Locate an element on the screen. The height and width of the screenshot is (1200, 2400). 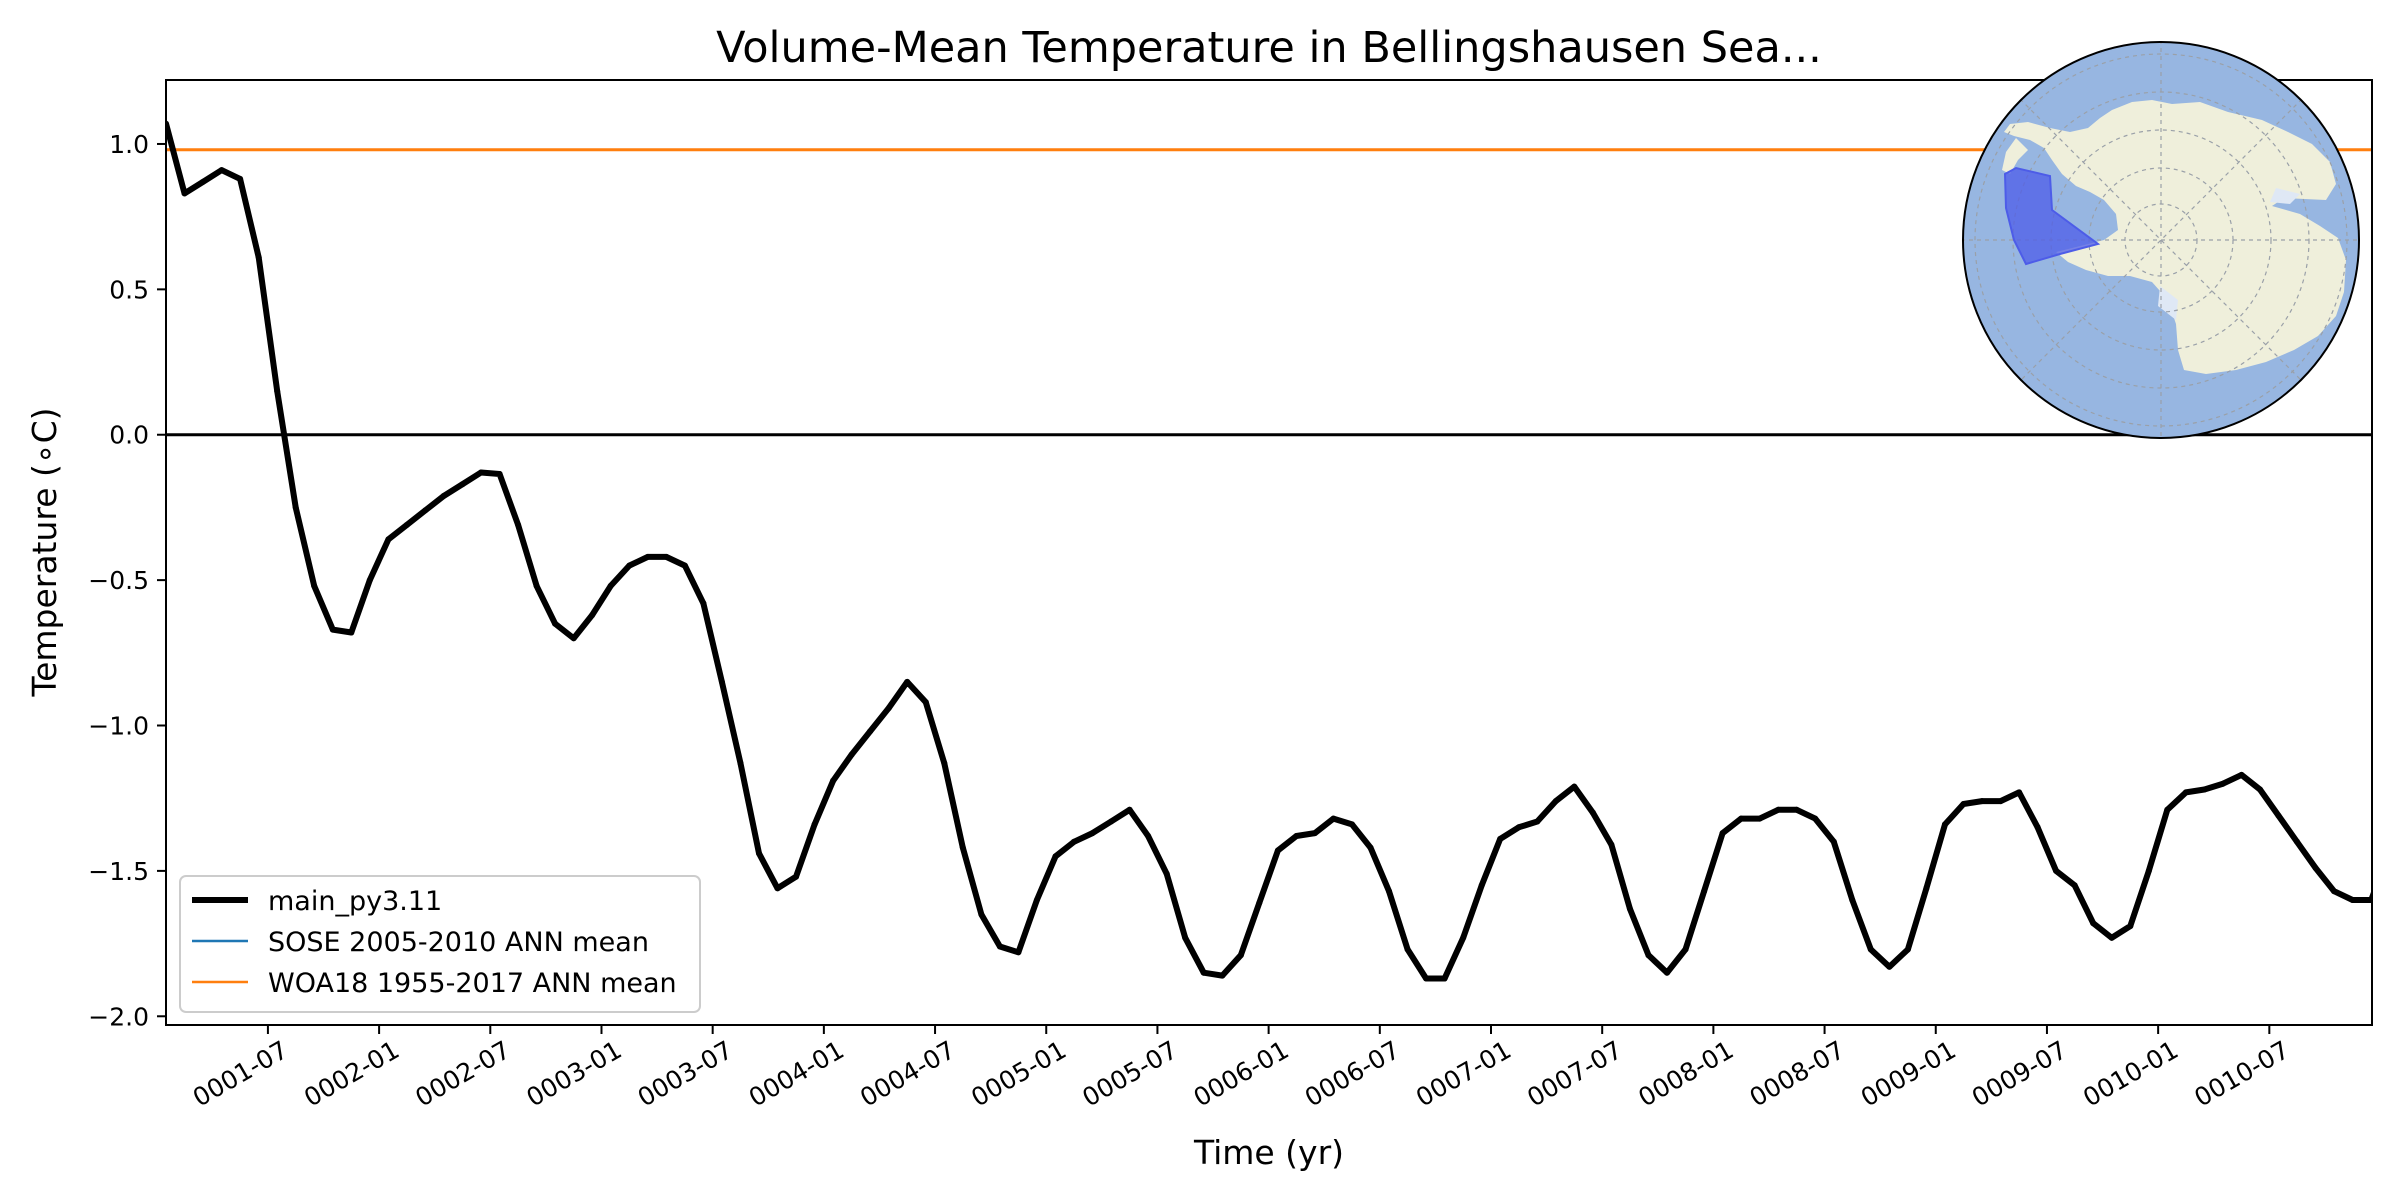
legend-frame is located at coordinates (440, 944).